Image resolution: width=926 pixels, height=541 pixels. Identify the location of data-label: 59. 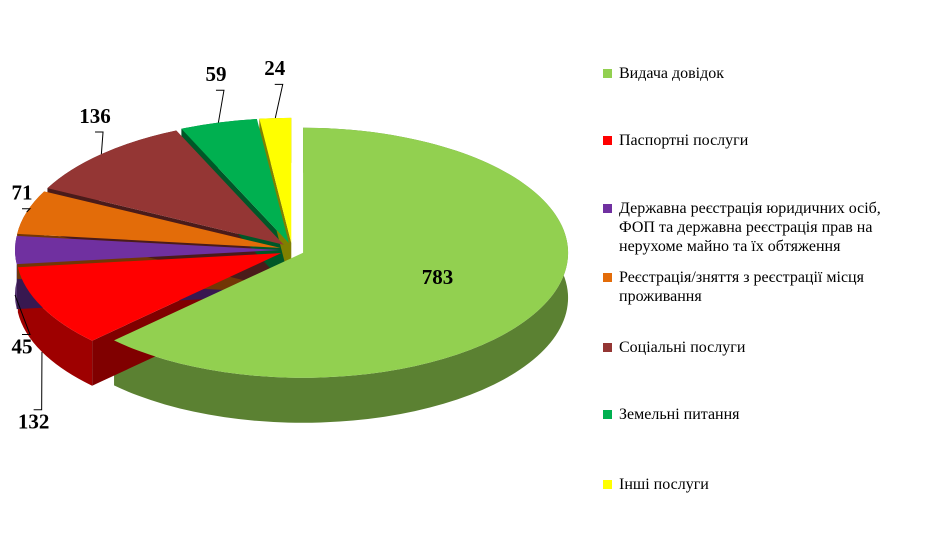
(215, 74).